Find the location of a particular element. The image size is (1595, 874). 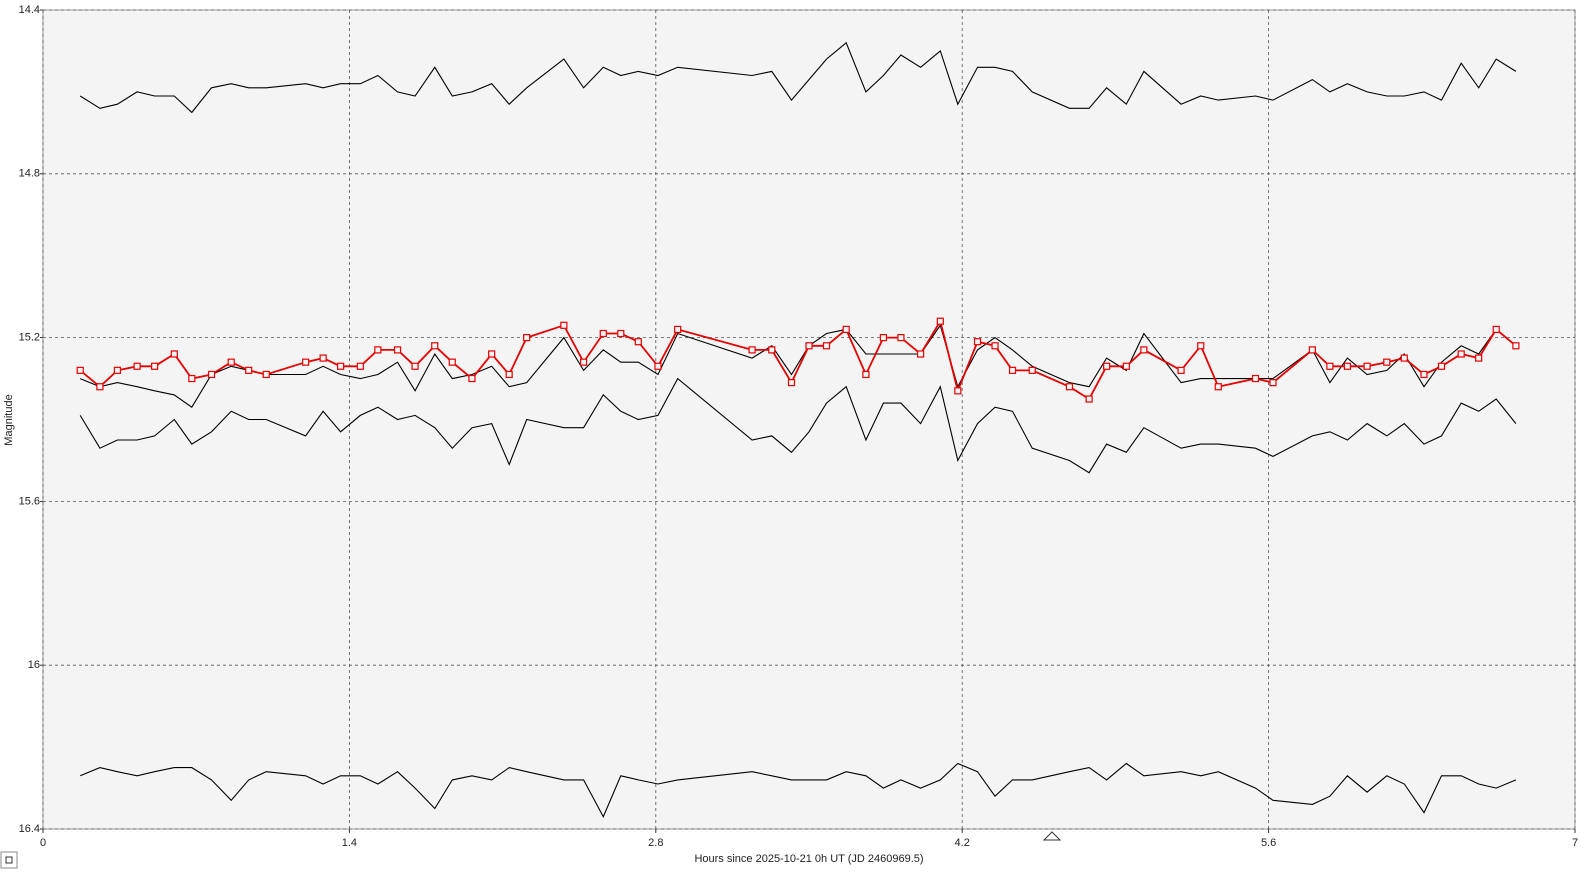

x-tick-label: 7 is located at coordinates (1575, 843).